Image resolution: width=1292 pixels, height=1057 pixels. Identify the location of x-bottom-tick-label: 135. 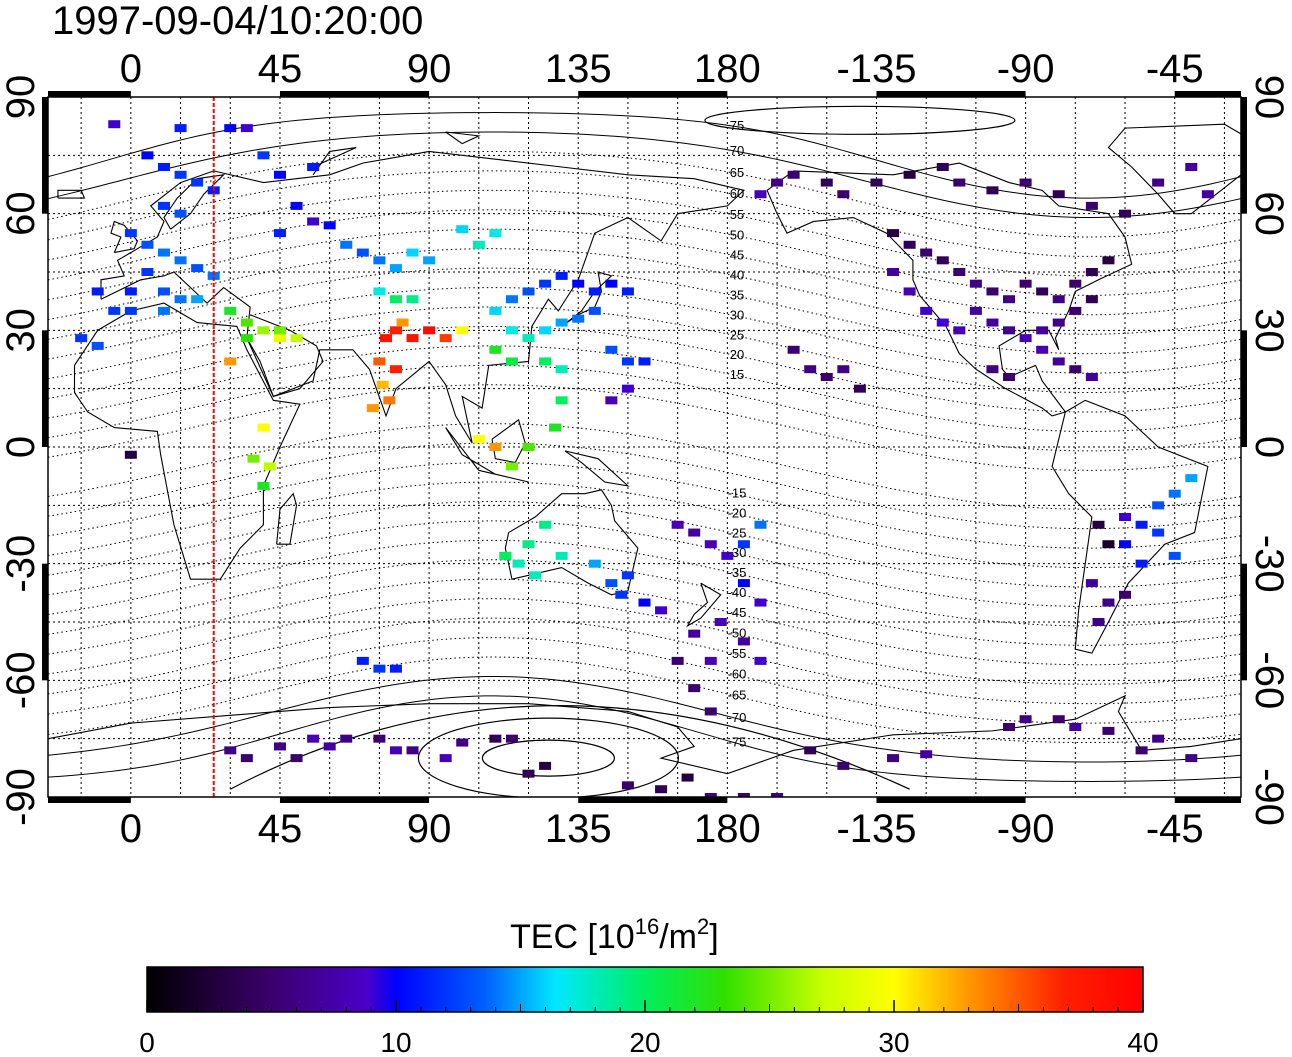
(578, 829).